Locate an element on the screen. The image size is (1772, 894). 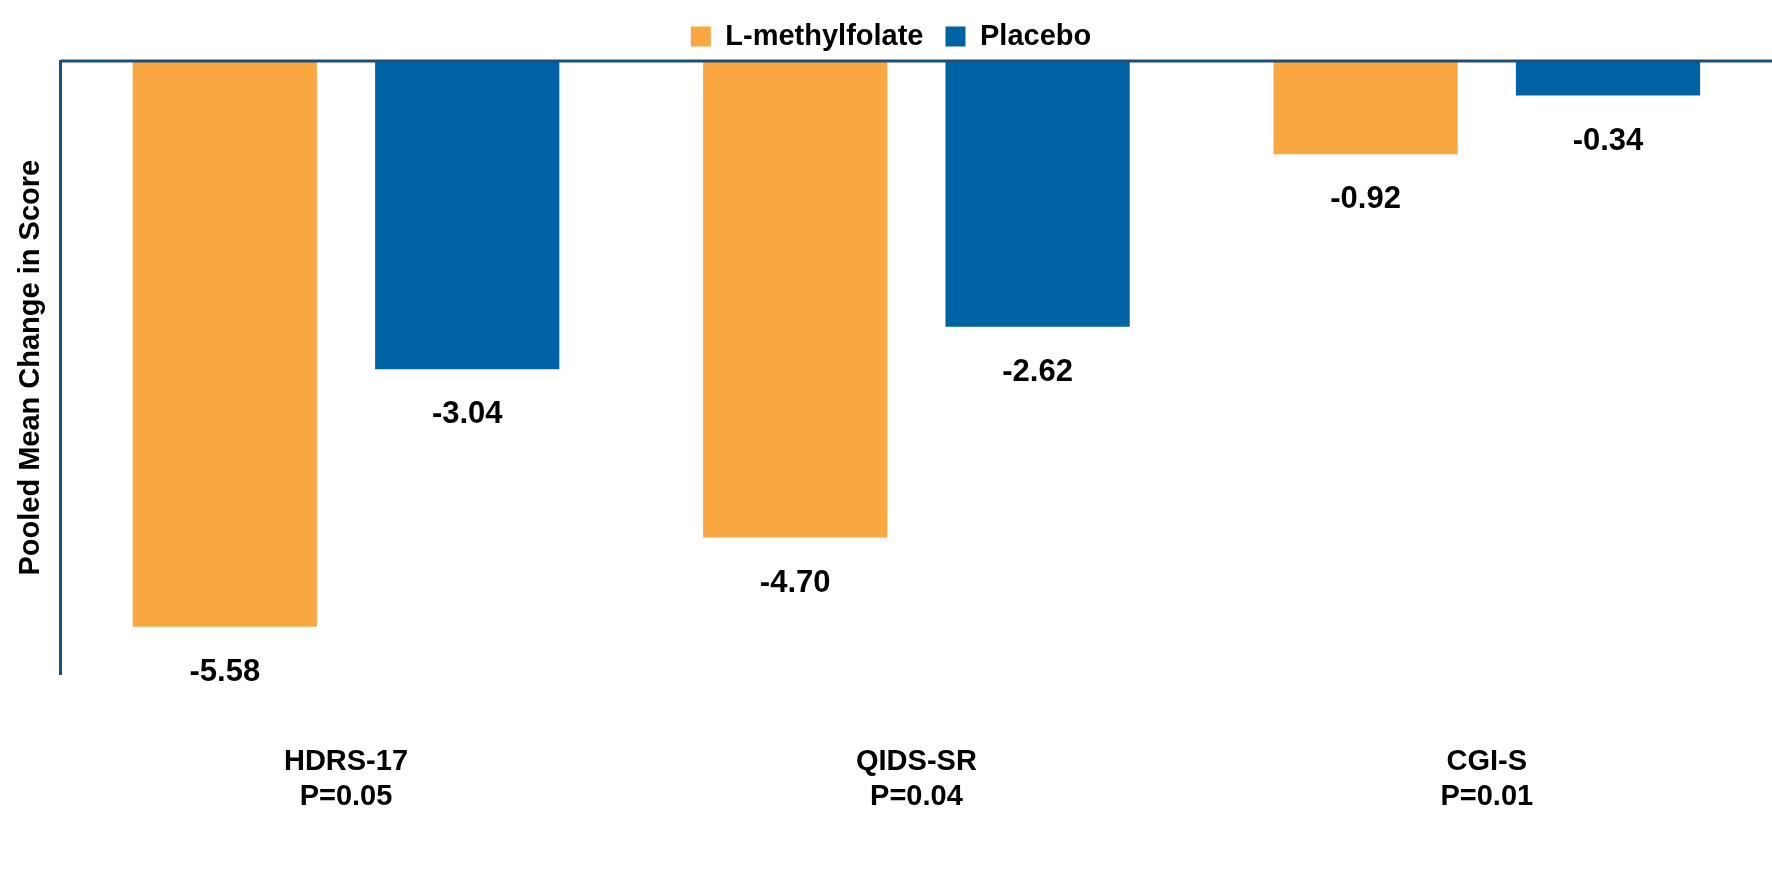
x-tick-label: CGI-S P=0.01 is located at coordinates (1487, 777).